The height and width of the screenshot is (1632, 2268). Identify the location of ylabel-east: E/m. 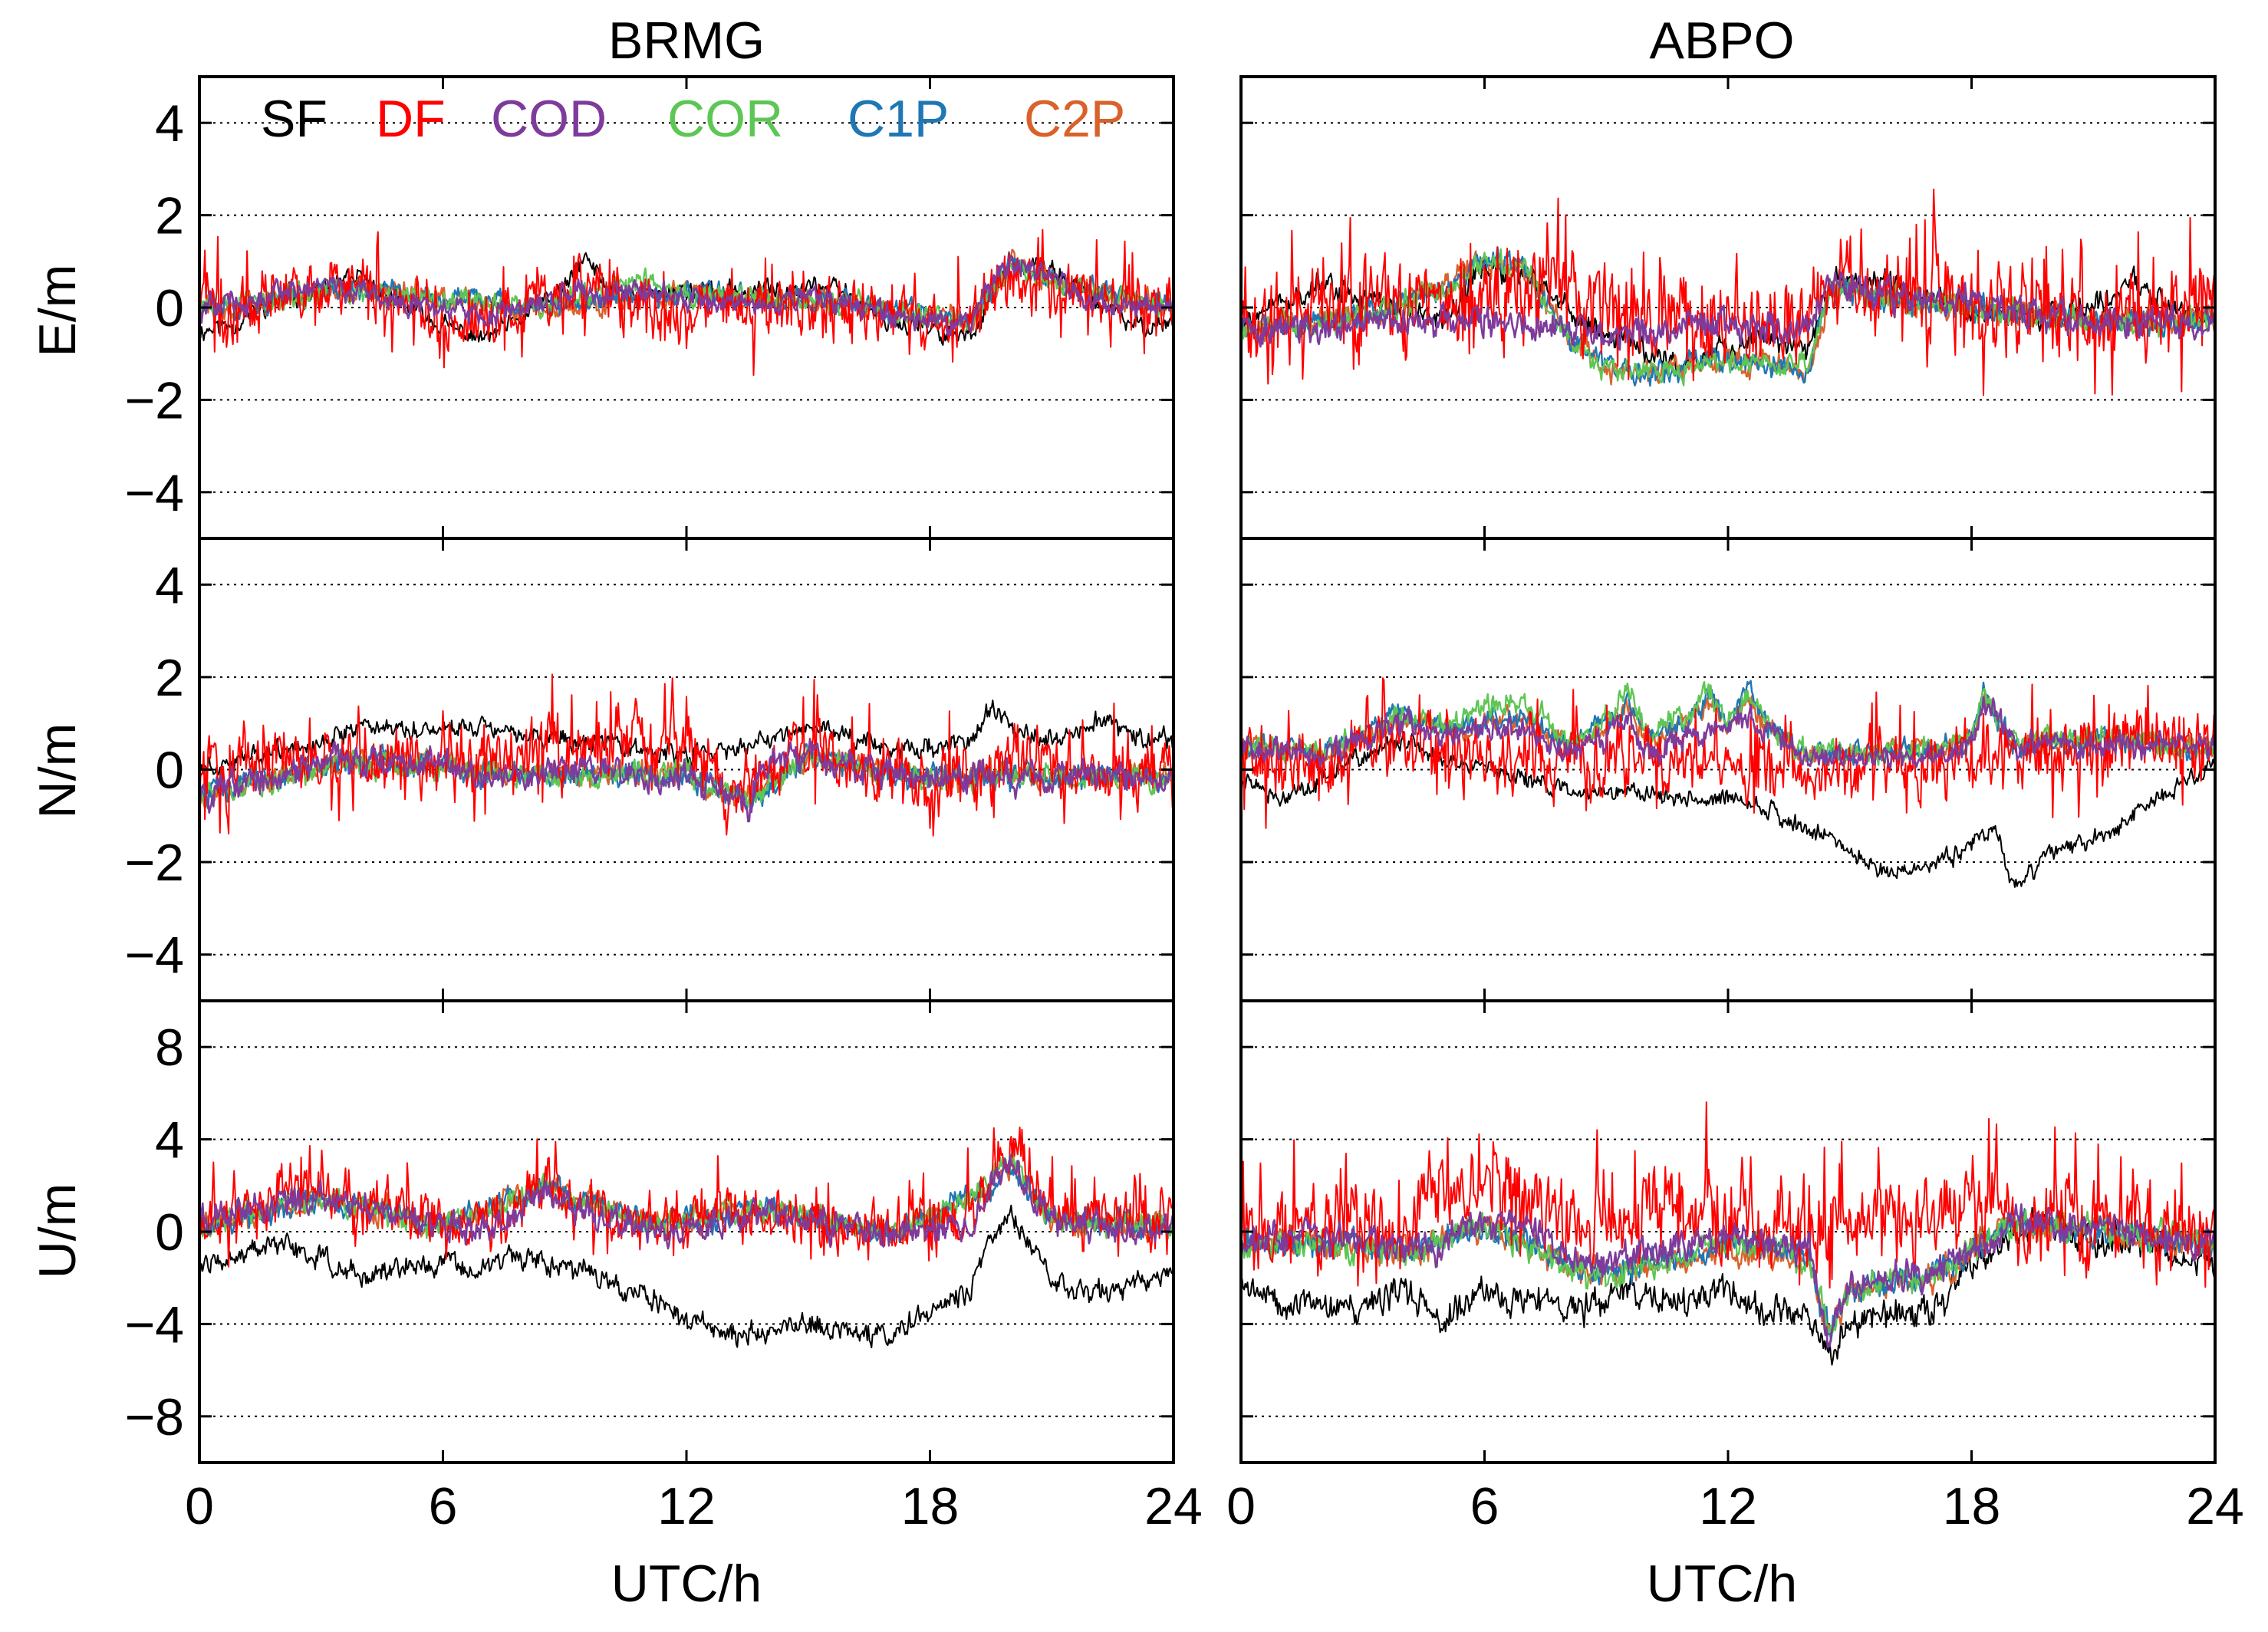
(57, 311).